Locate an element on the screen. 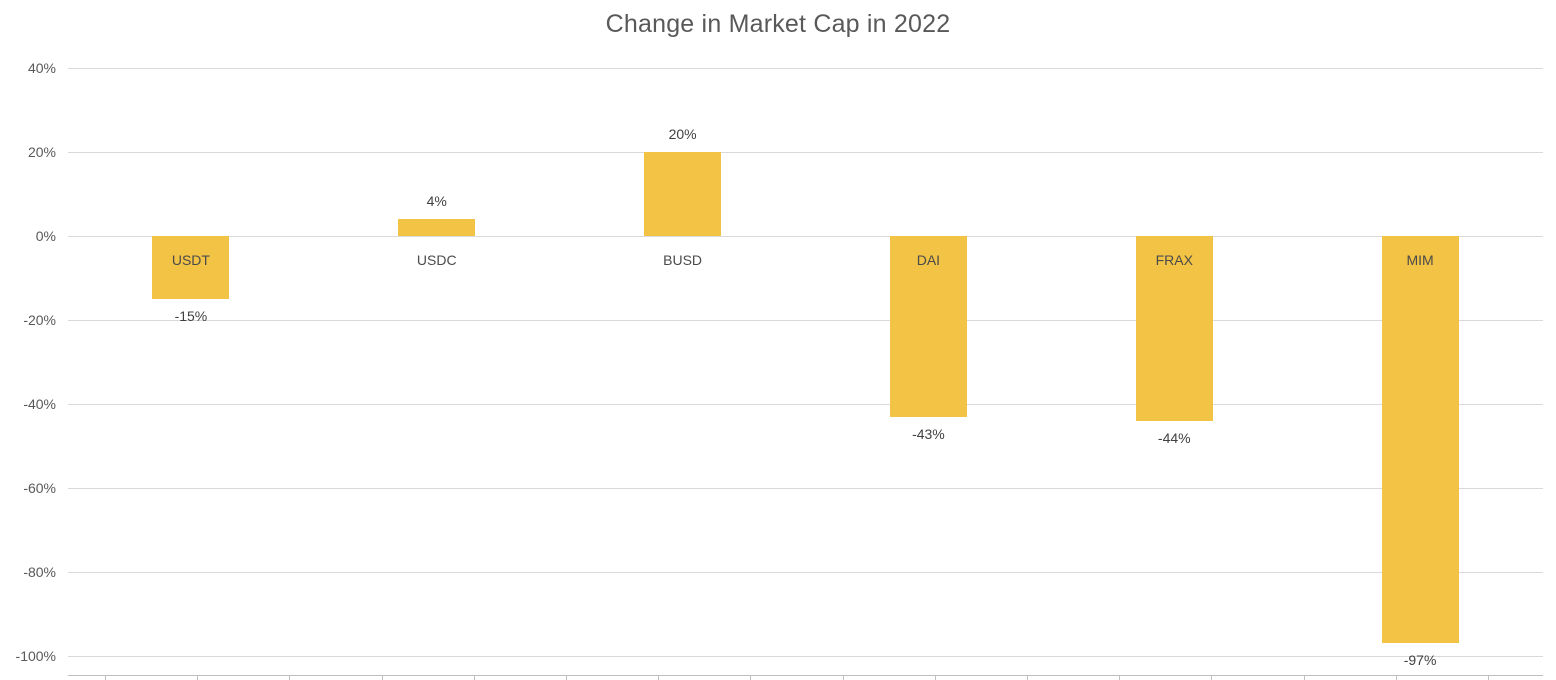 The image size is (1556, 680). category-label: USDC is located at coordinates (436, 260).